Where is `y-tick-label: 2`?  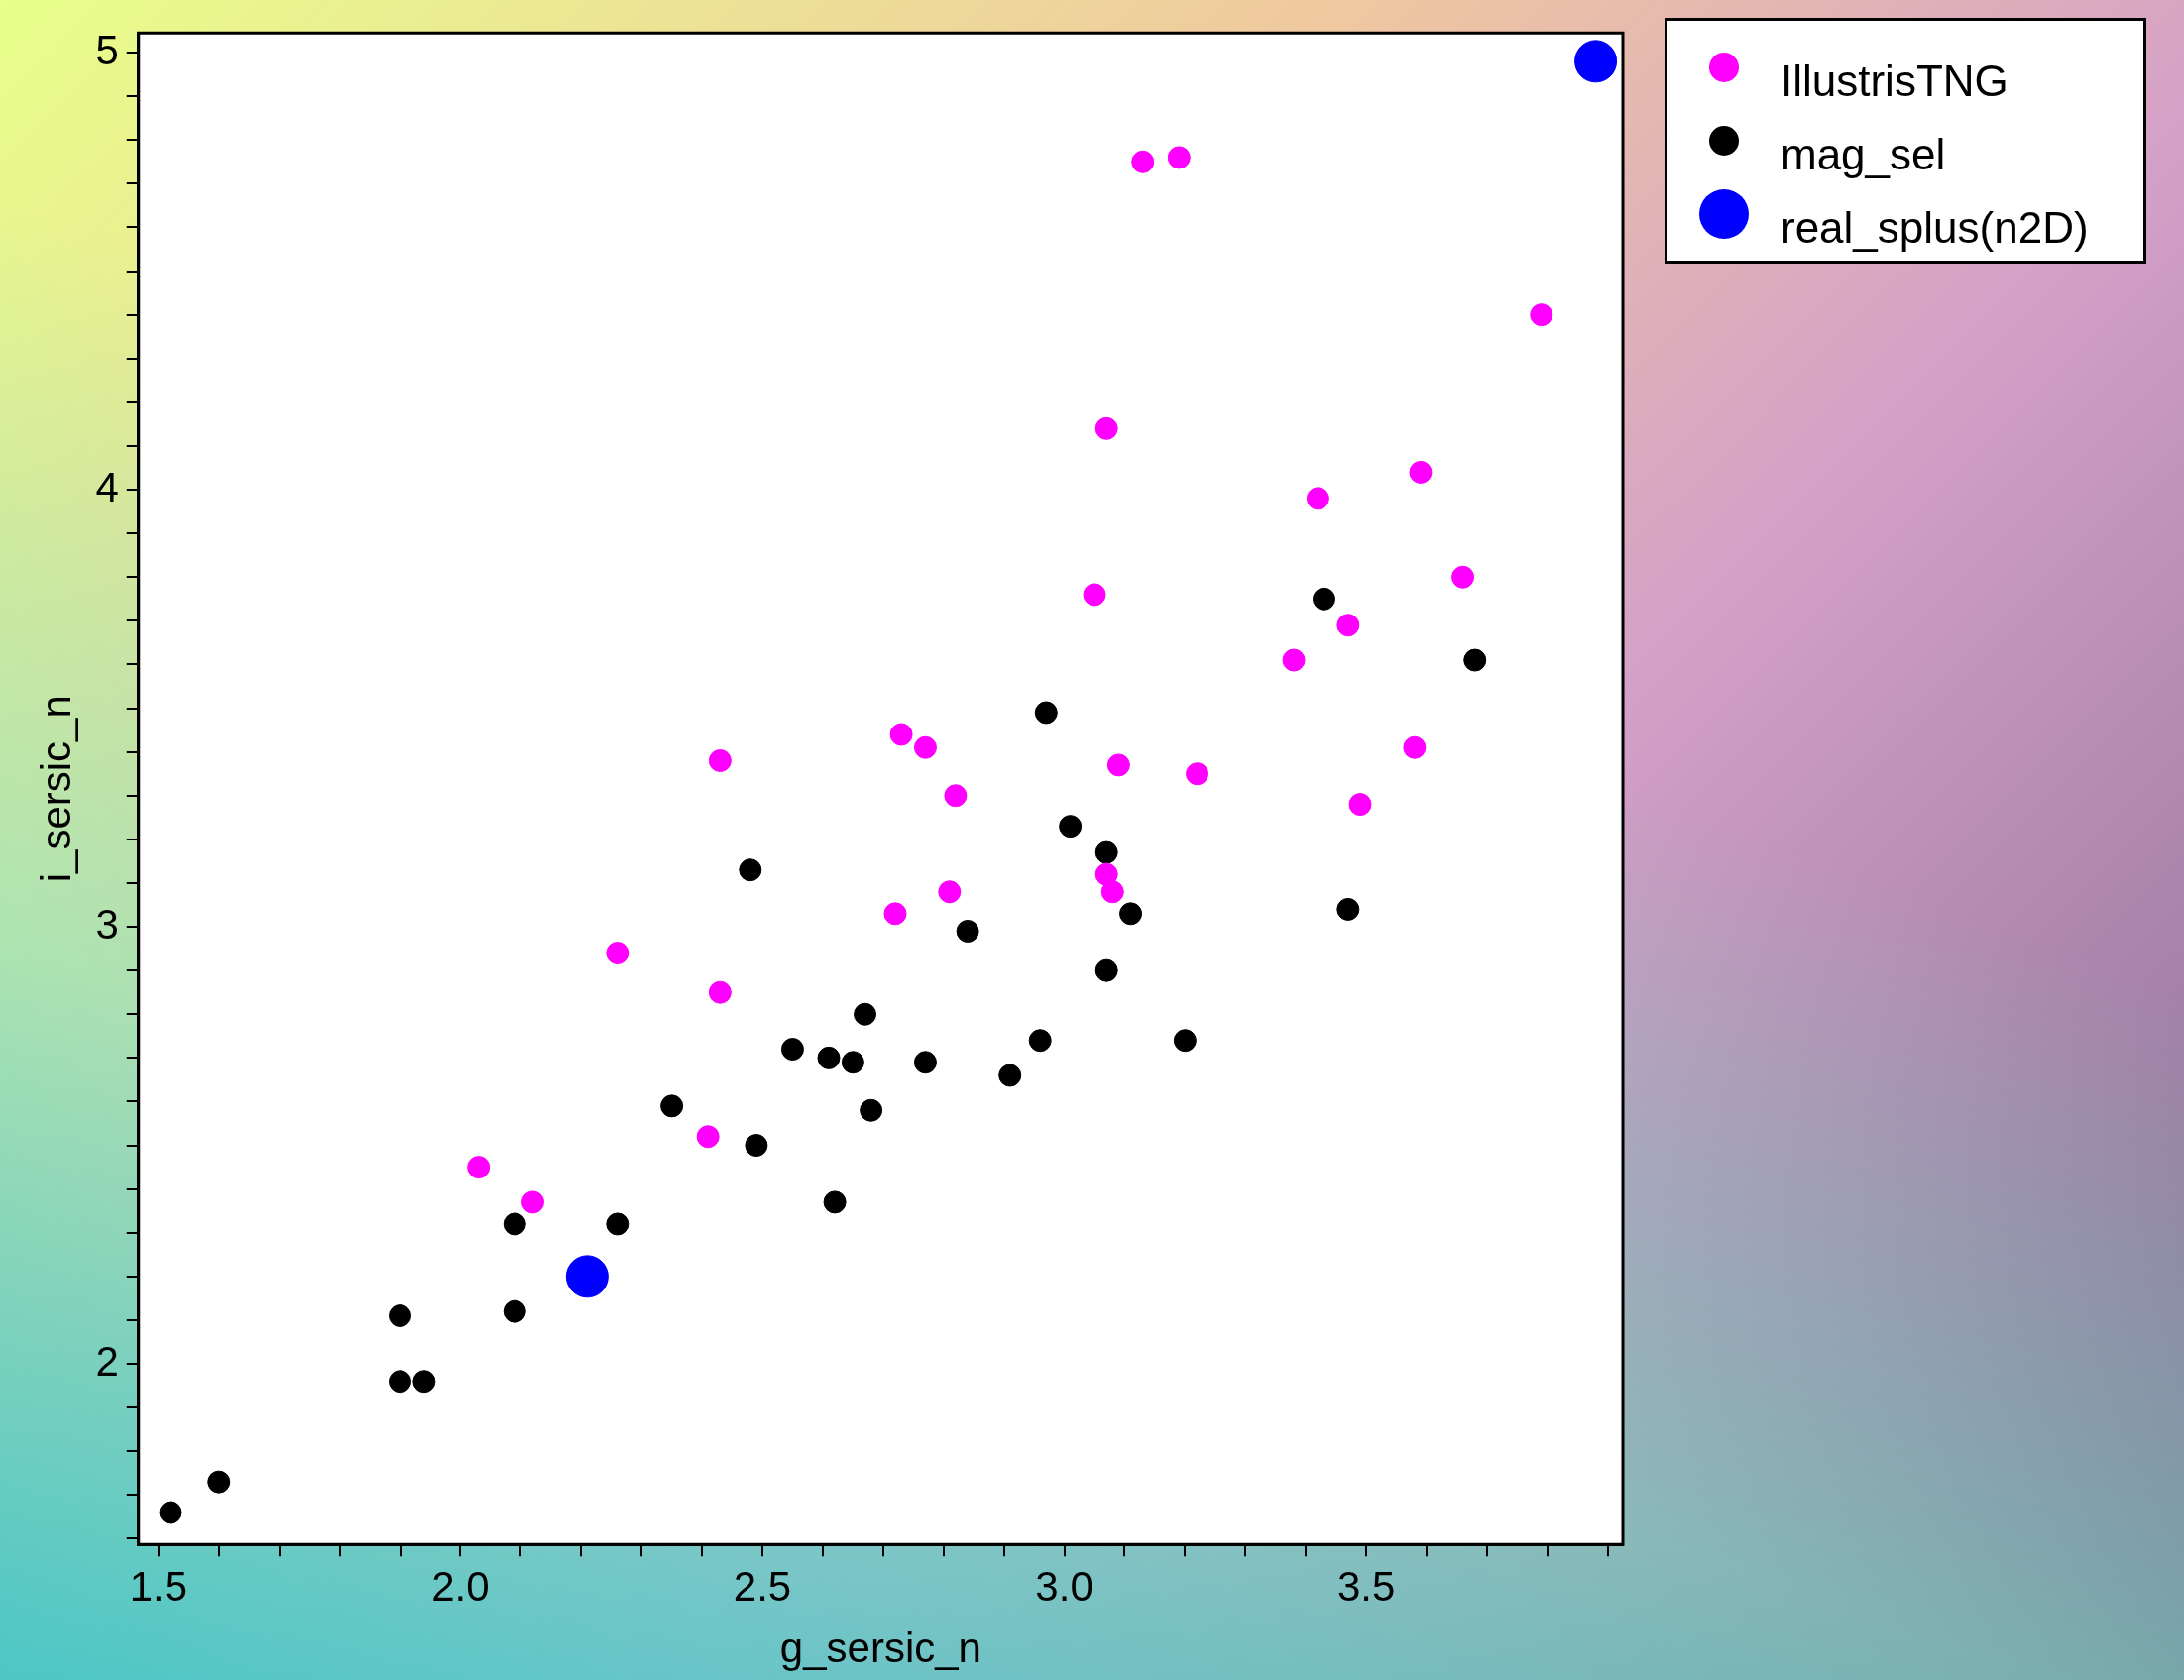 y-tick-label: 2 is located at coordinates (107, 1361).